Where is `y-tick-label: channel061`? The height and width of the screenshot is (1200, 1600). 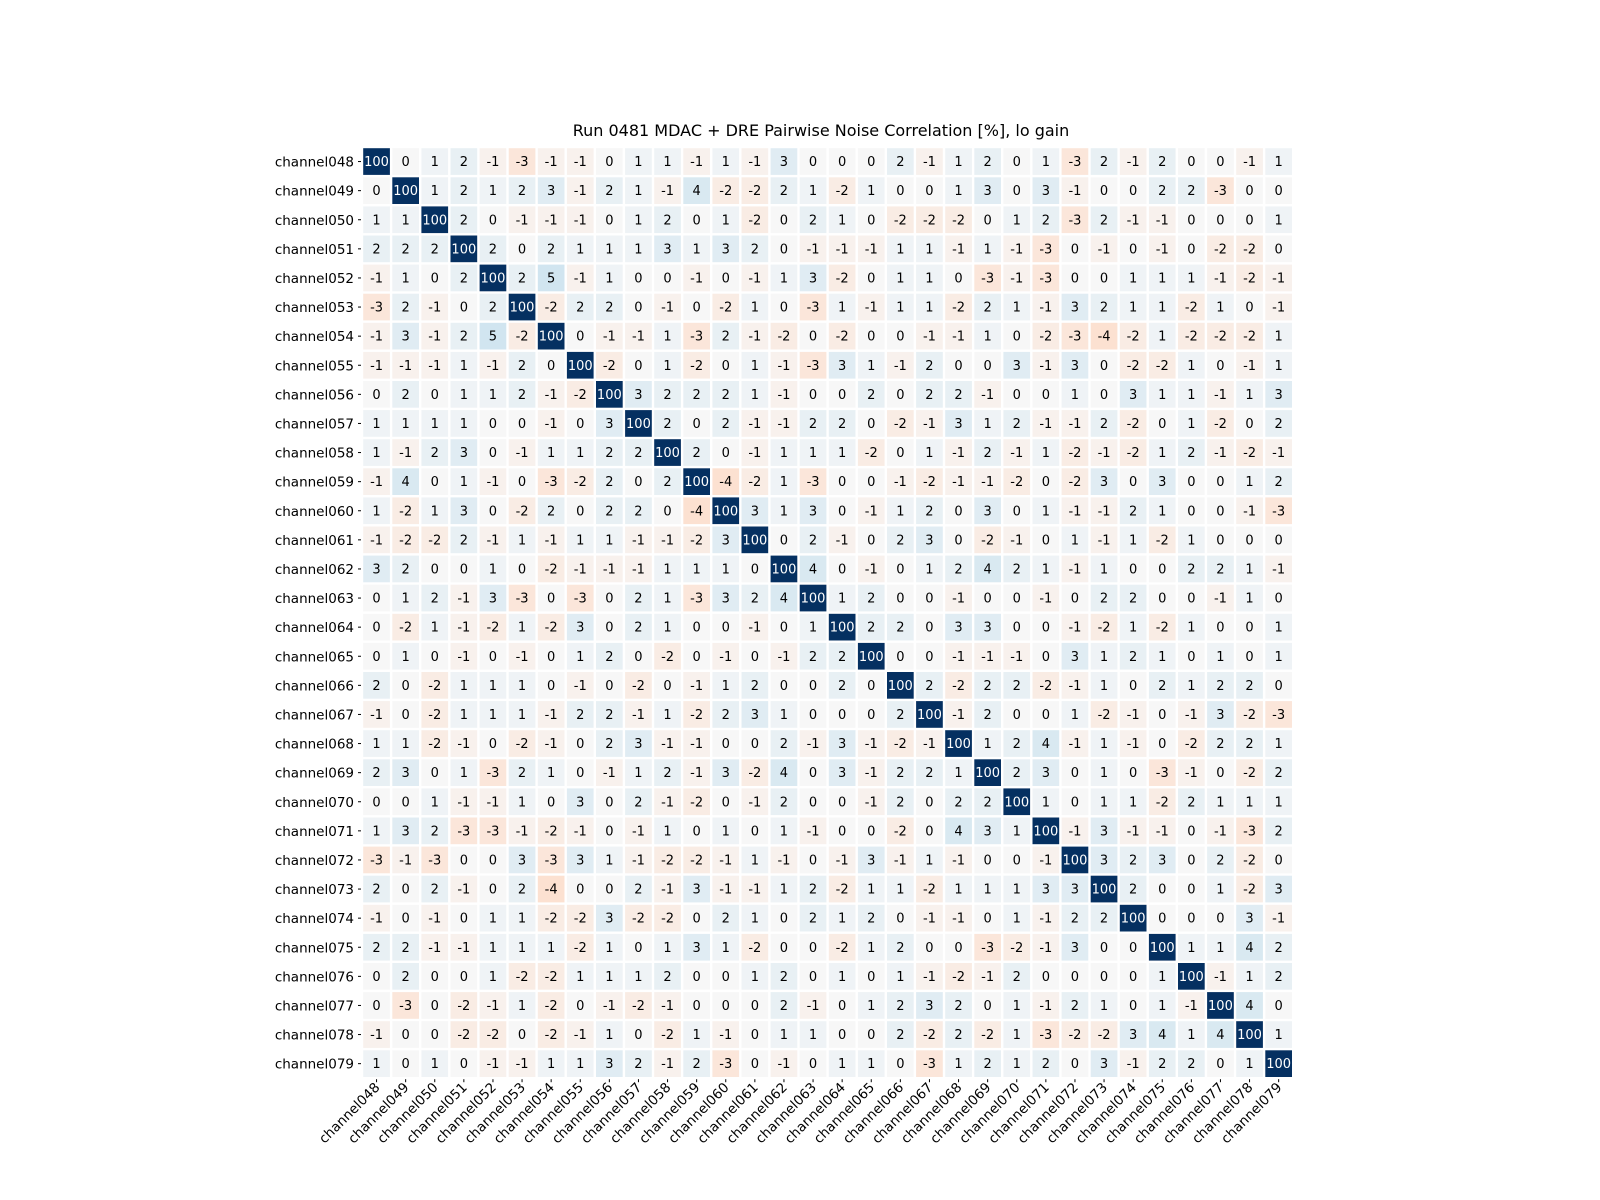
y-tick-label: channel061 is located at coordinates (314, 541).